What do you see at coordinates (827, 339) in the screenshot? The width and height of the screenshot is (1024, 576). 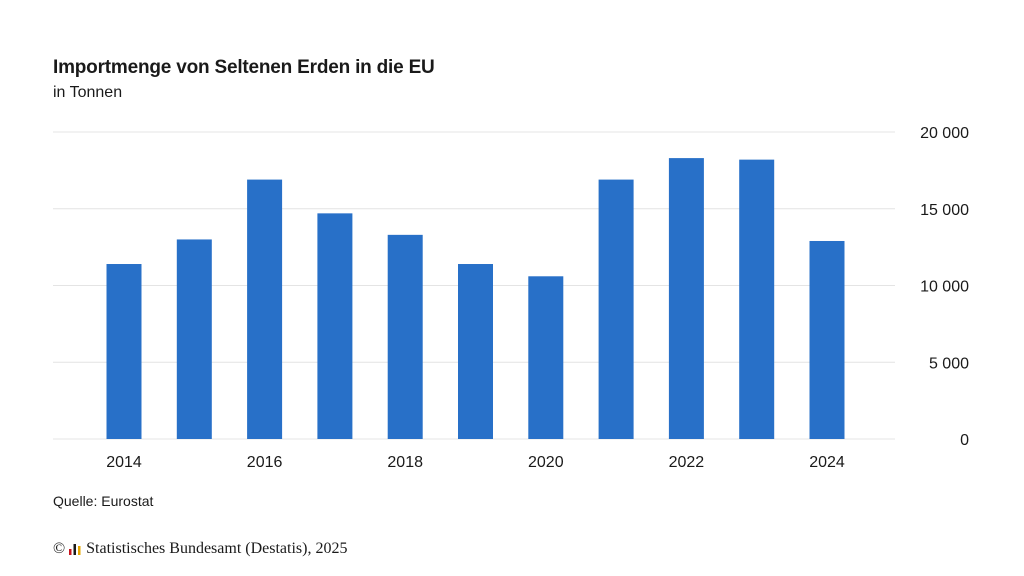 I see `bar-2024` at bounding box center [827, 339].